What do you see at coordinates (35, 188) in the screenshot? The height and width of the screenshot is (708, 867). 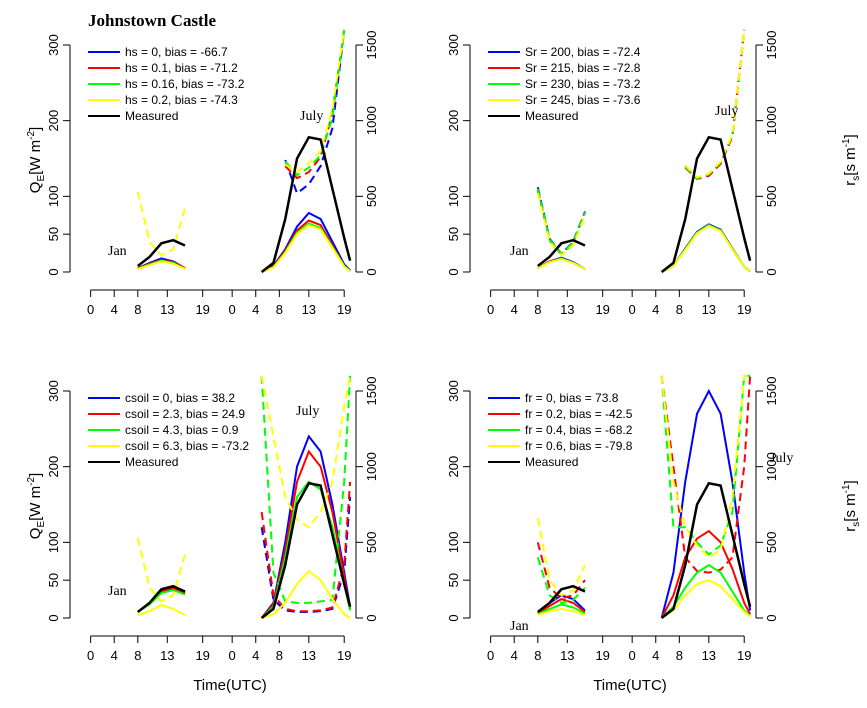 I see `label-part: Q` at bounding box center [35, 188].